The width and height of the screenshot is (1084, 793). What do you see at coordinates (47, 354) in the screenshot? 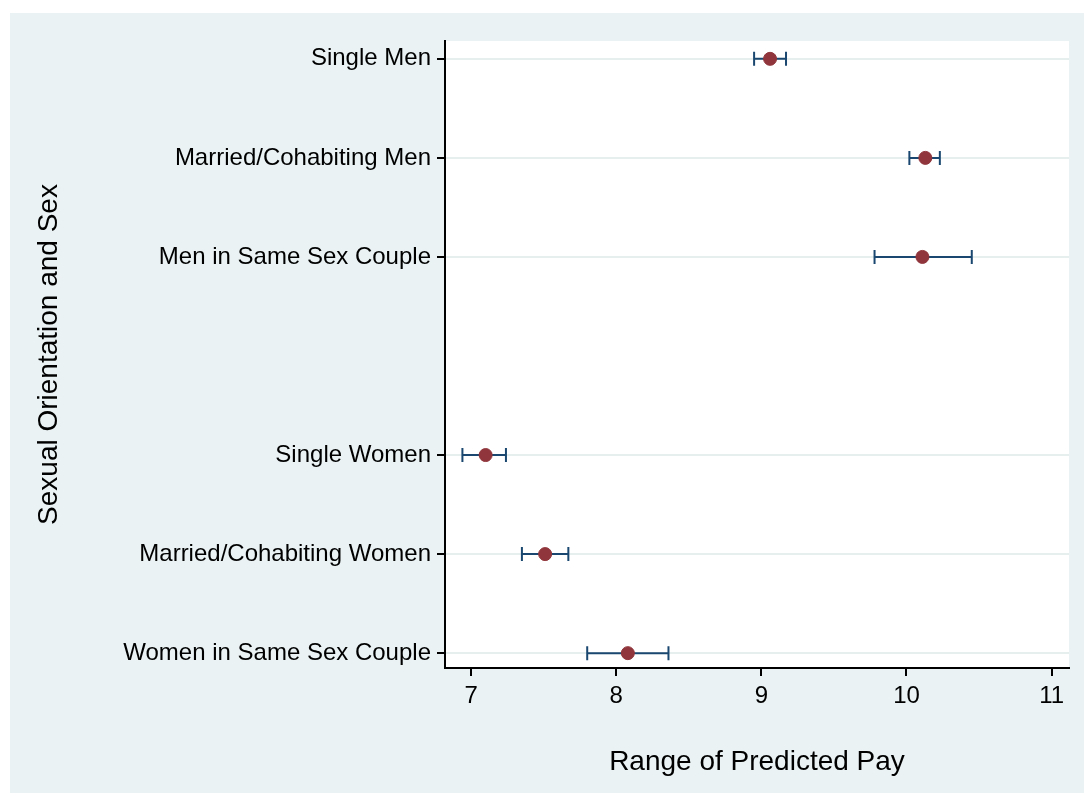
I see `y-axis-title: Sexual Orientation and Sex` at bounding box center [47, 354].